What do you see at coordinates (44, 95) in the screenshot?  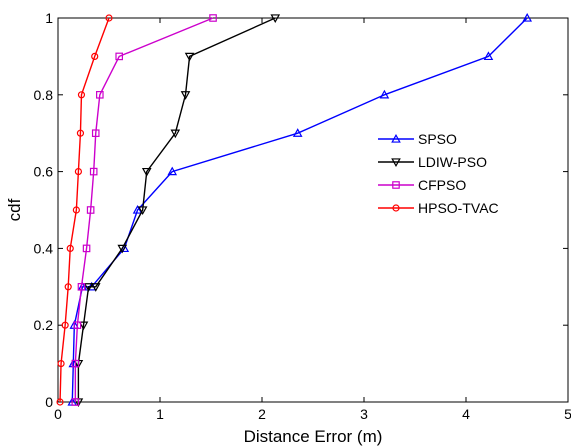 I see `y-tick-label: 0.8` at bounding box center [44, 95].